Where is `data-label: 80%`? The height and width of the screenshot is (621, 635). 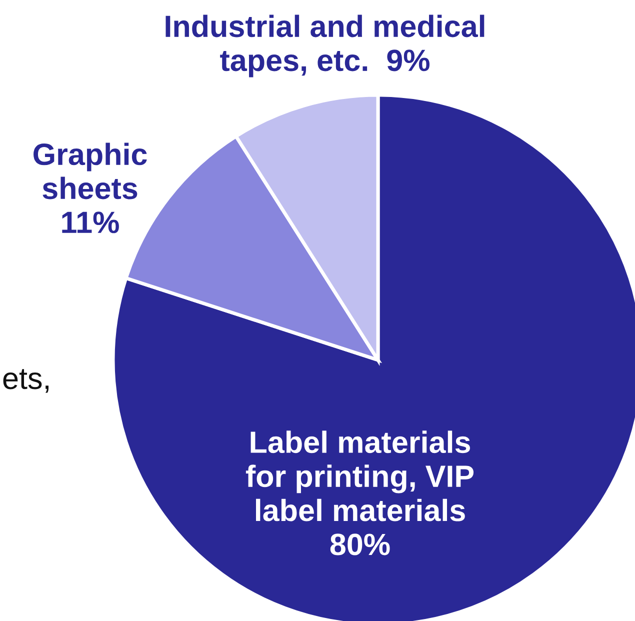
data-label: 80% is located at coordinates (360, 545).